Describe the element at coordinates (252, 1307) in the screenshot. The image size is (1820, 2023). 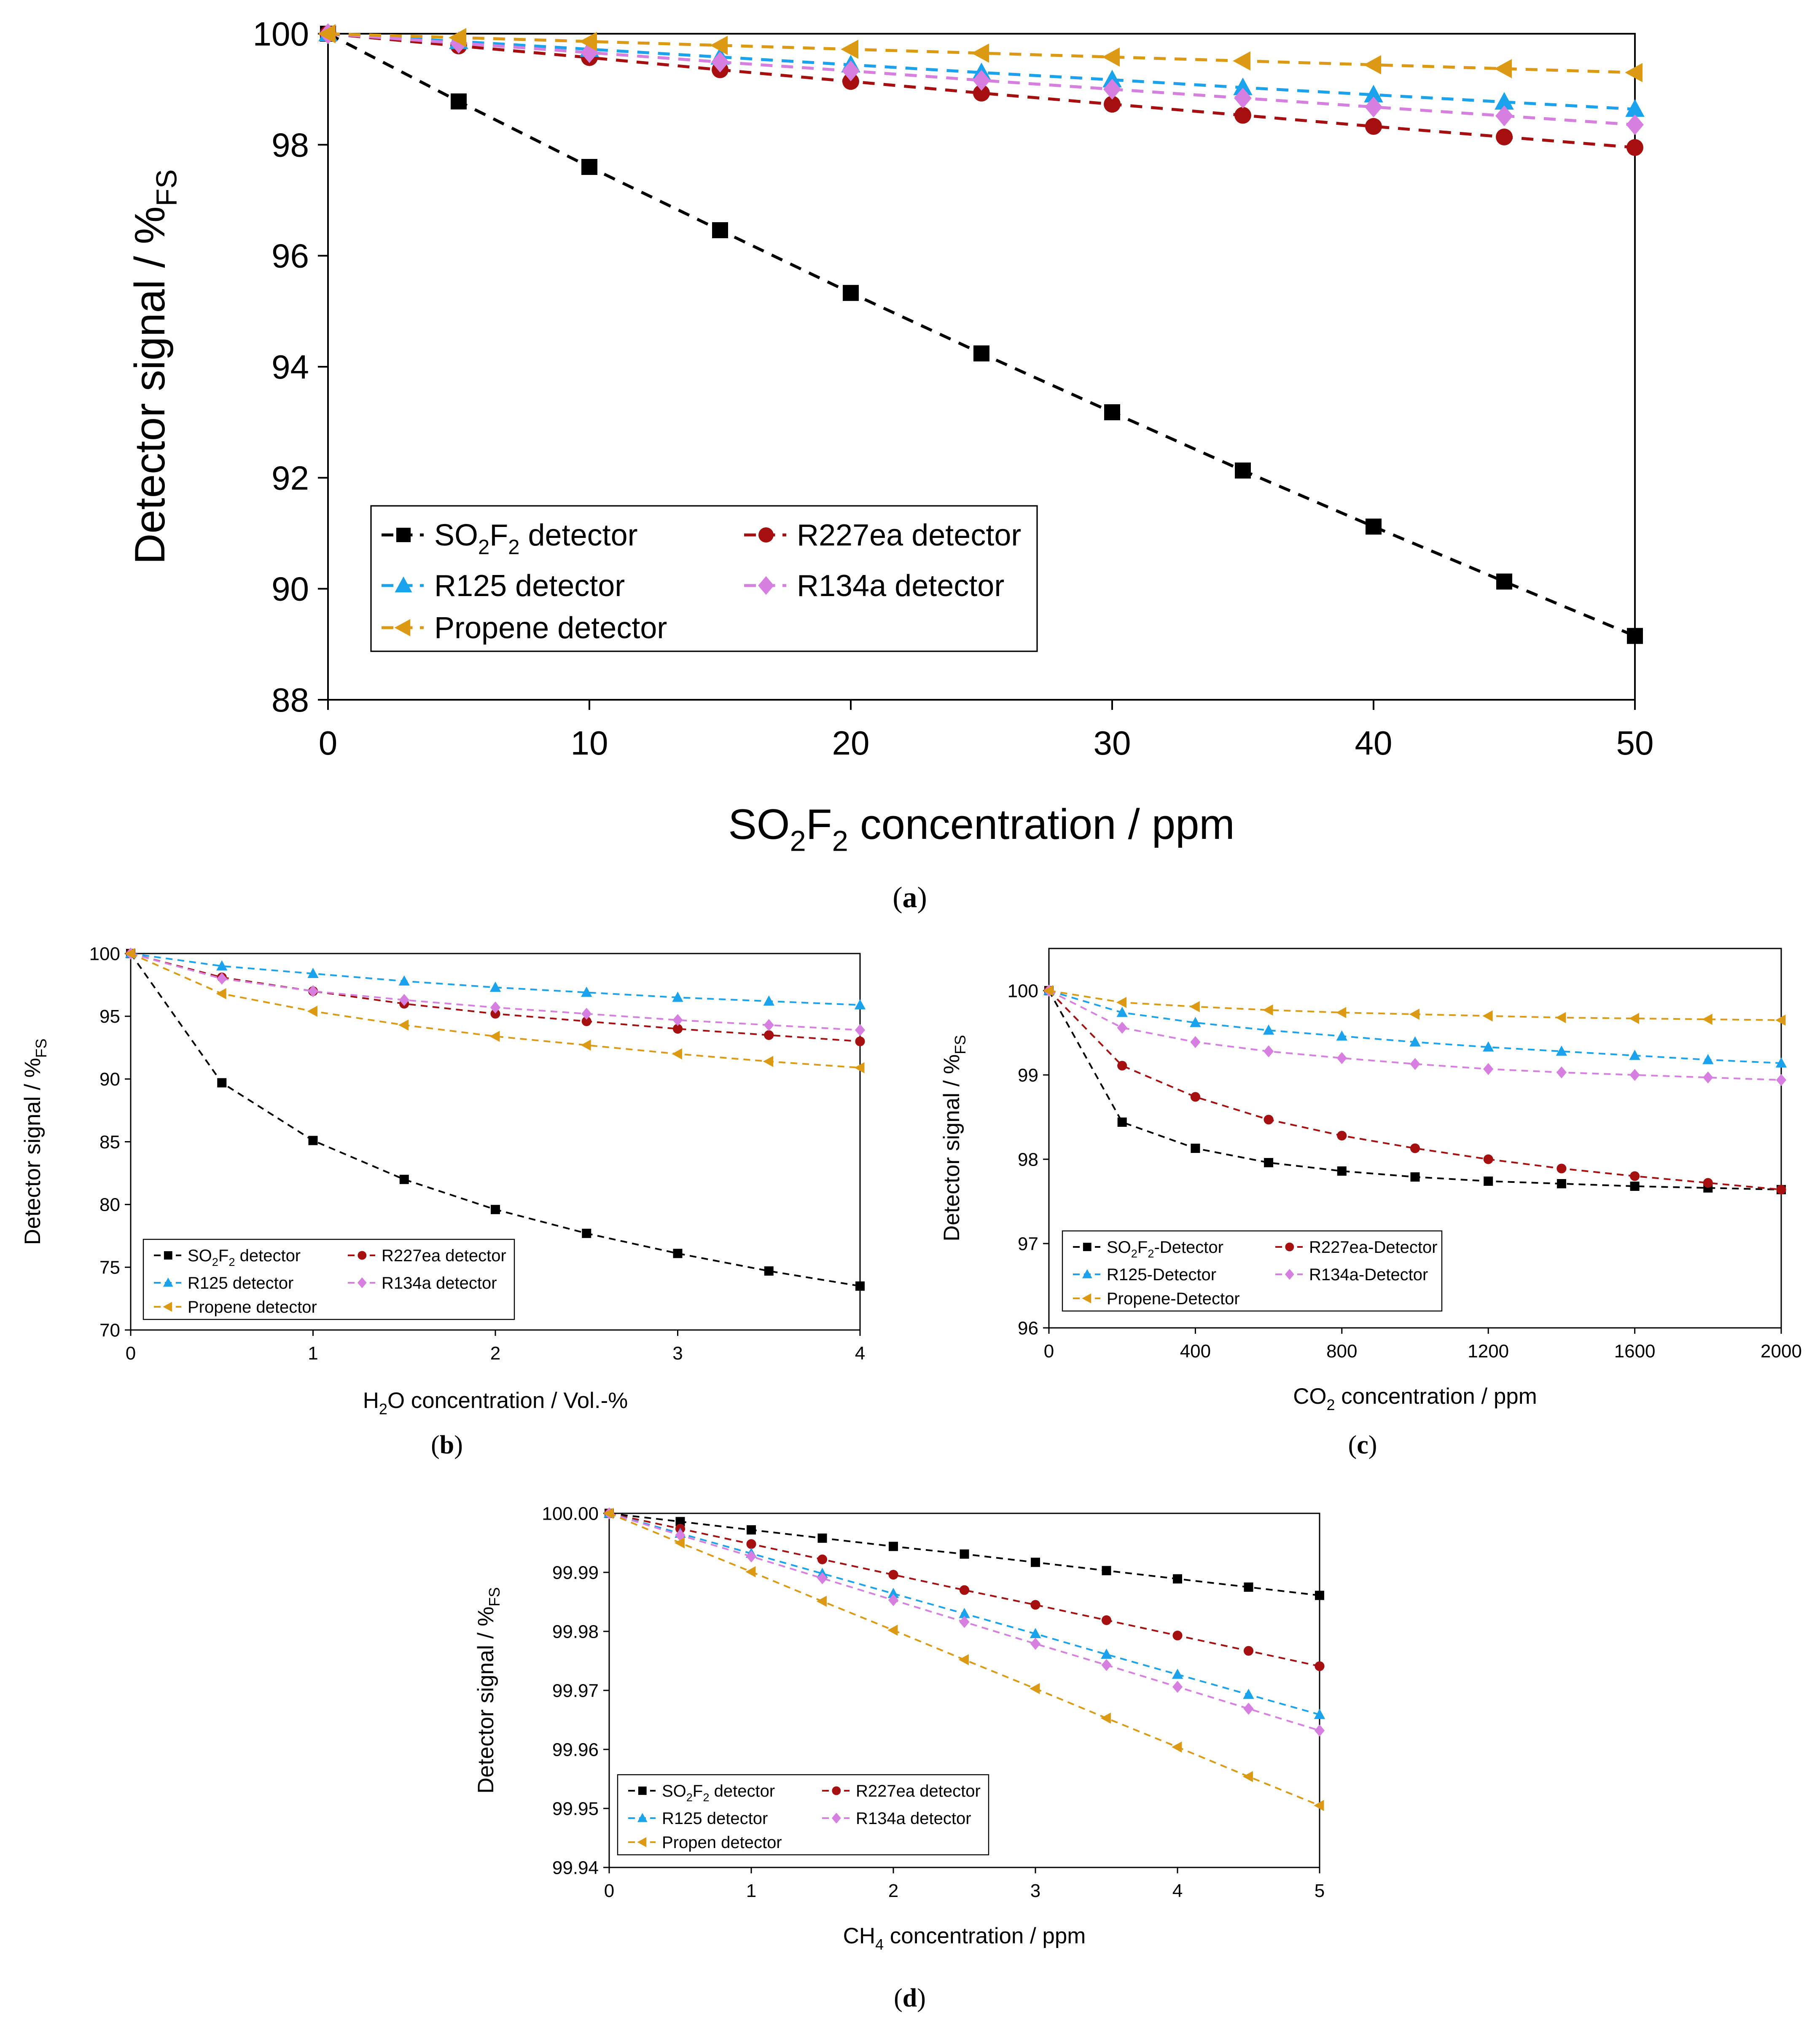
I see `legend-label: Propene detector` at that location.